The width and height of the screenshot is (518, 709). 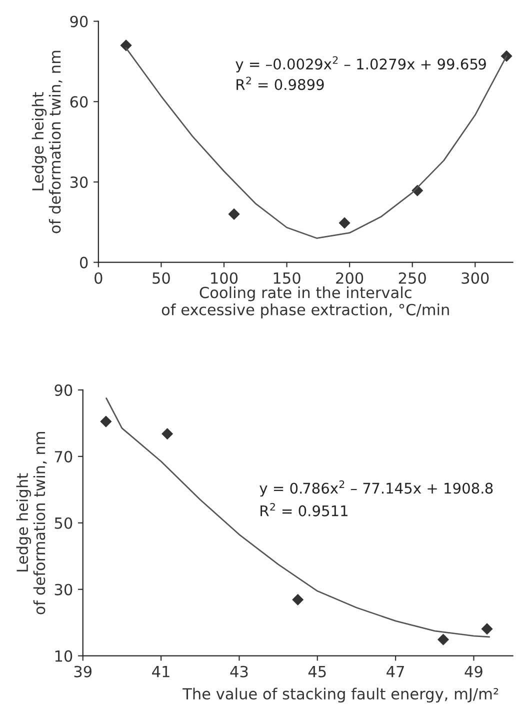 What do you see at coordinates (63, 456) in the screenshot?
I see `y-tick-label: 70` at bounding box center [63, 456].